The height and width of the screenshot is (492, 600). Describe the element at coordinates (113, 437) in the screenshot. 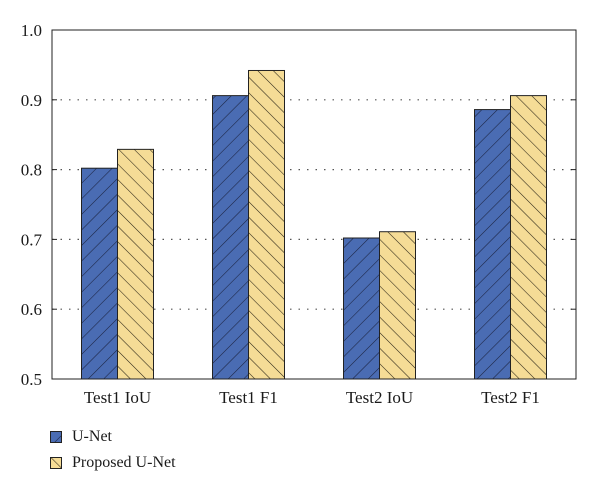

I see `legend-item-unet: U-Net` at that location.